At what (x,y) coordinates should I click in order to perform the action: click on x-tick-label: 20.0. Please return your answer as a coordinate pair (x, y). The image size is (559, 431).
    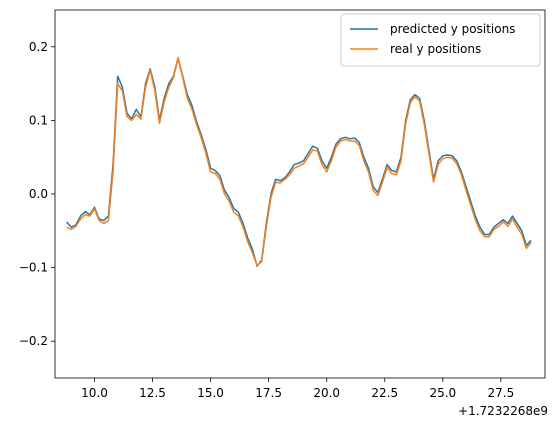
    Looking at the image, I should click on (326, 393).